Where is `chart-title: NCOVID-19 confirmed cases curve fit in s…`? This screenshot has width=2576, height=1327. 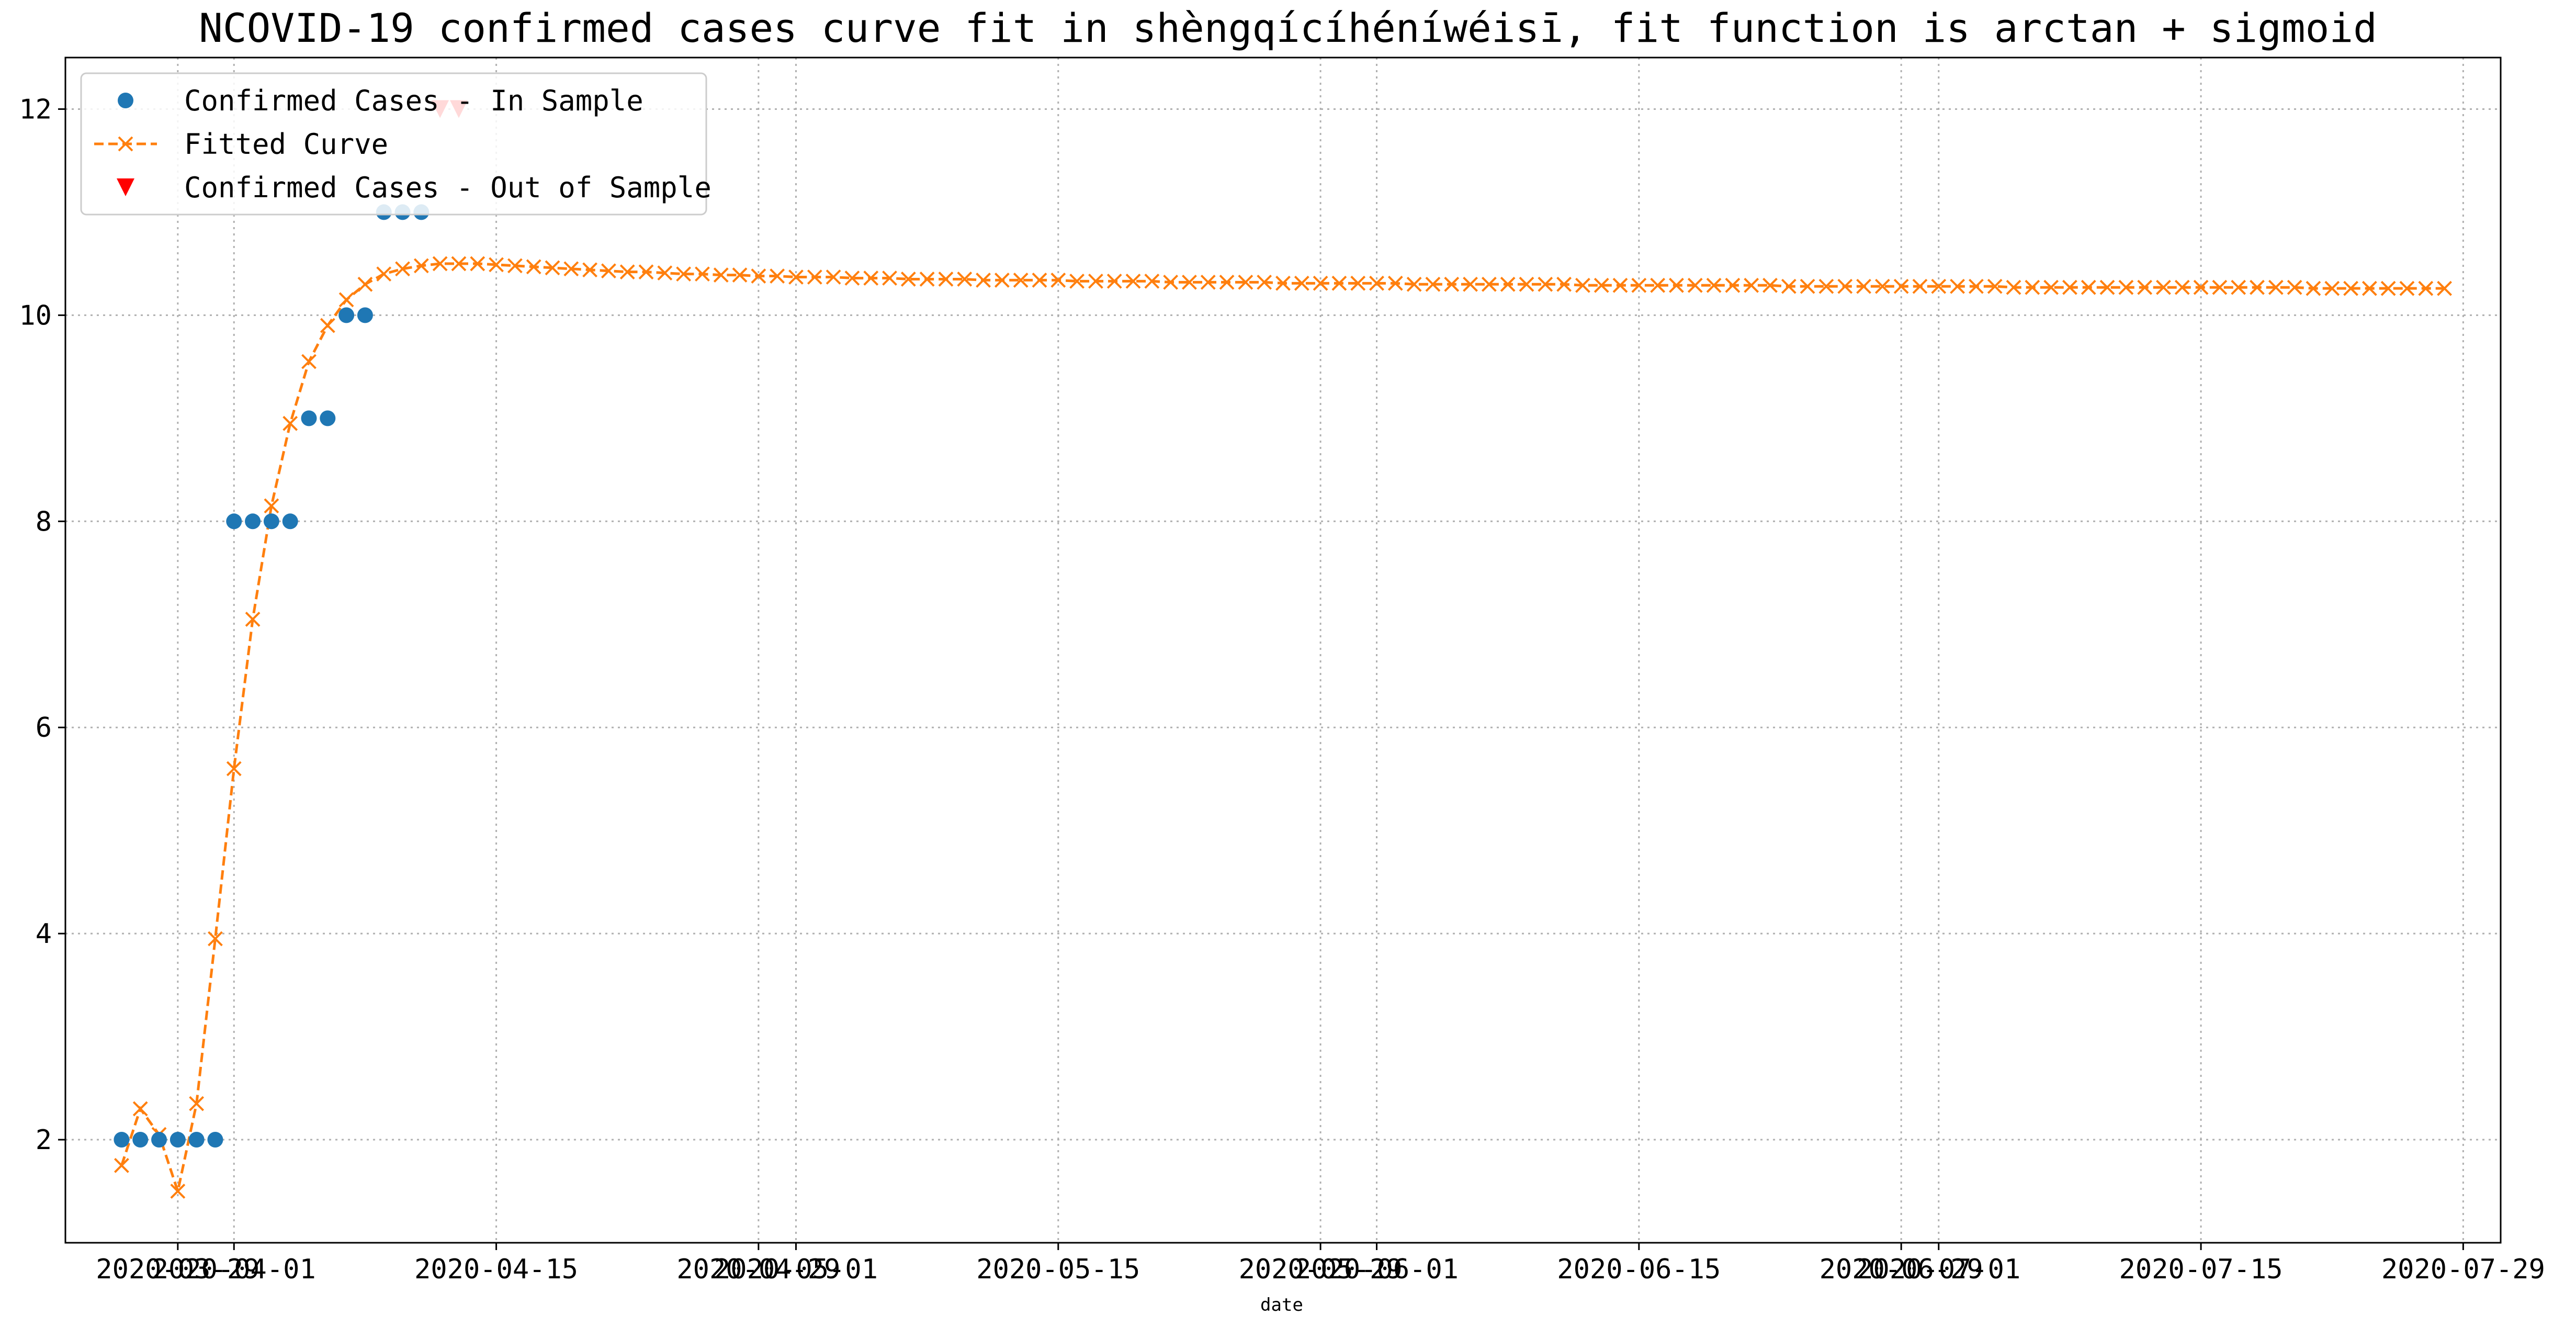
chart-title: NCOVID-19 confirmed cases curve fit in s… is located at coordinates (1288, 28).